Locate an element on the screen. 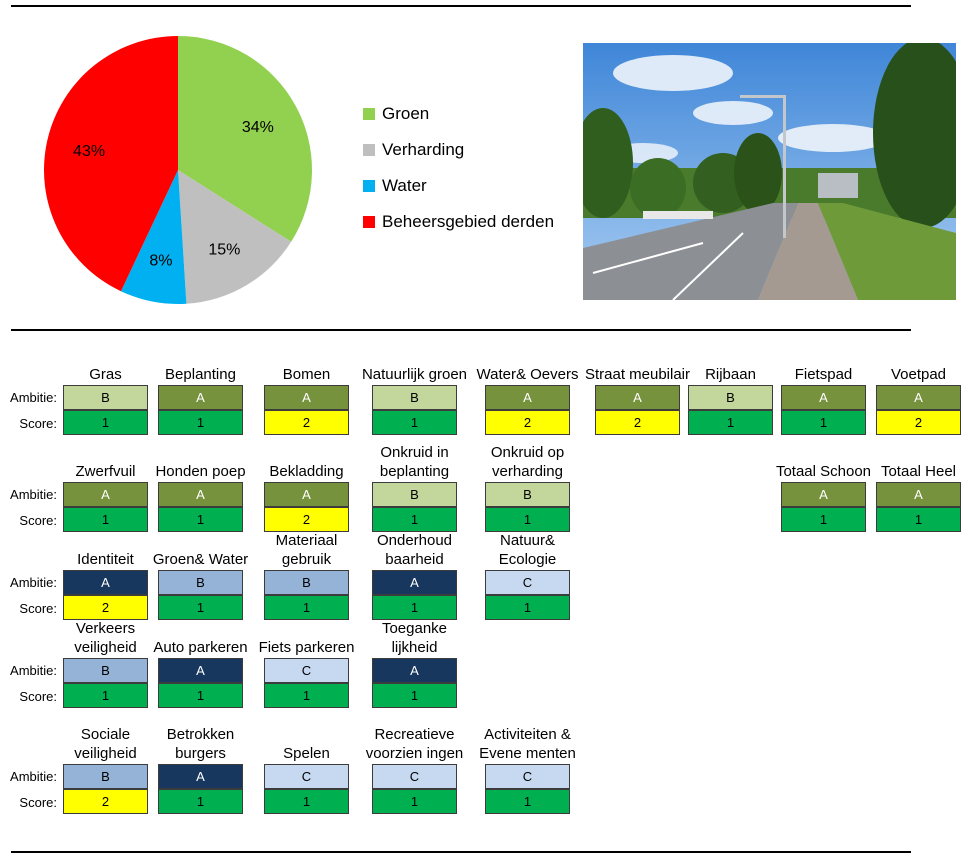  category-label: Bekladding is located at coordinates (306, 471).